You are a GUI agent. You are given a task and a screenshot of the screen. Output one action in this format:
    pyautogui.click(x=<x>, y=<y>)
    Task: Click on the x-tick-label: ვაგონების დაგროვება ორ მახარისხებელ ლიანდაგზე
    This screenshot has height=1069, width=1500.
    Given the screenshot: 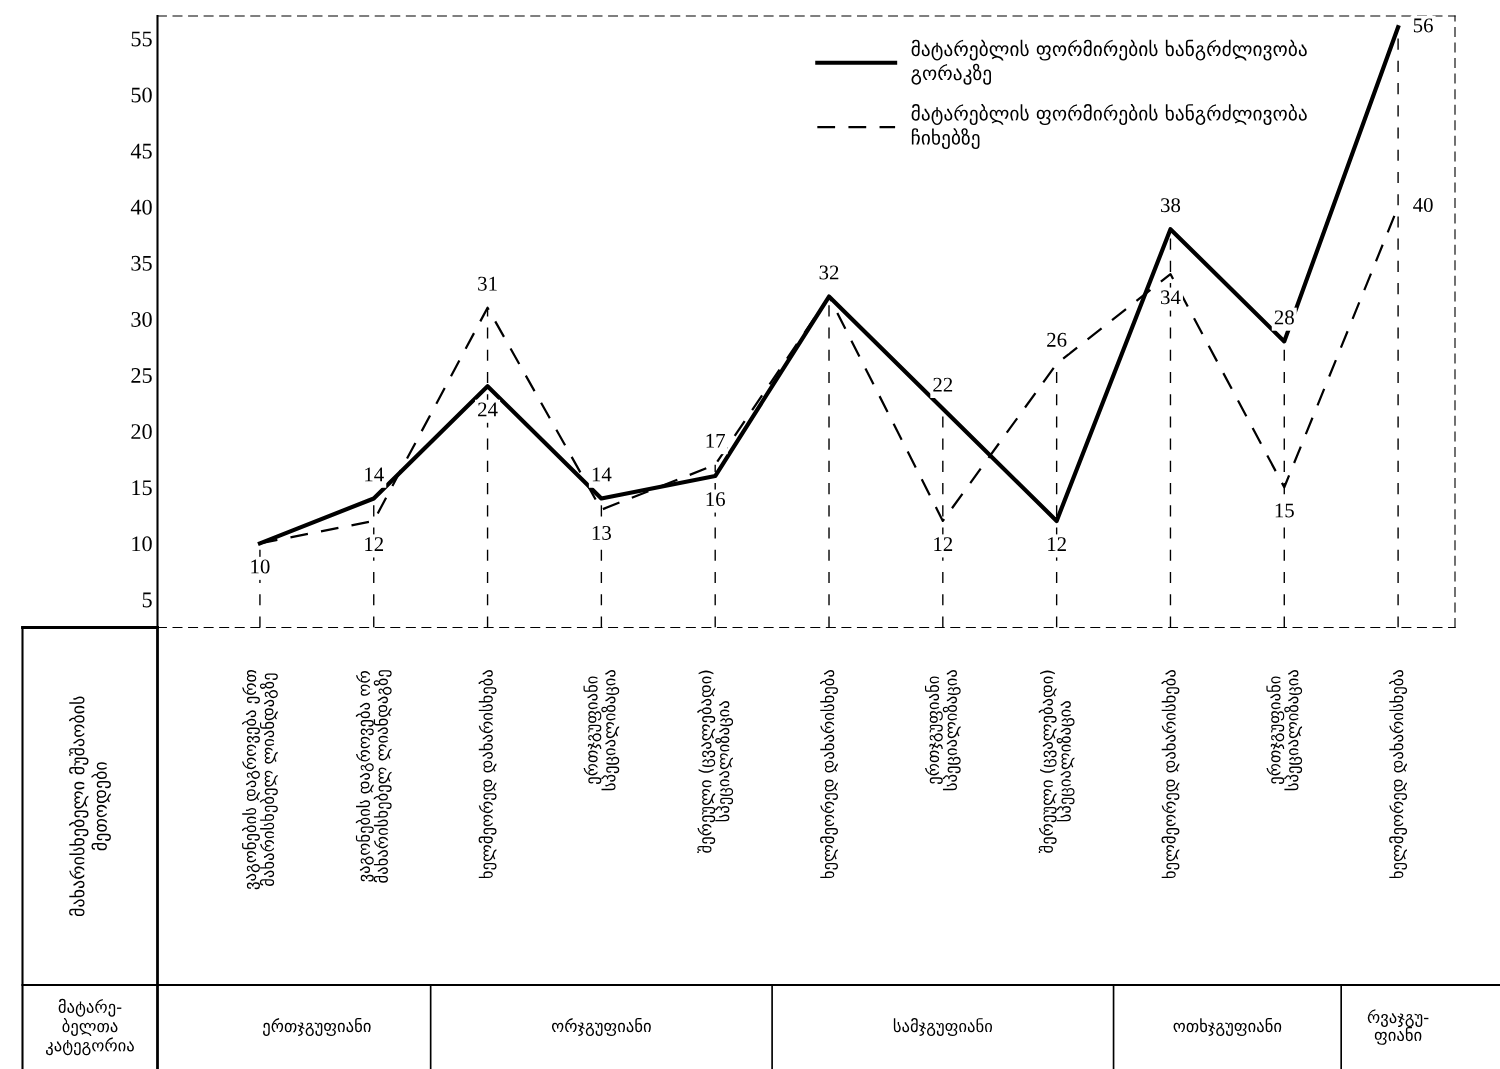 What is the action you would take?
    pyautogui.click(x=373, y=776)
    